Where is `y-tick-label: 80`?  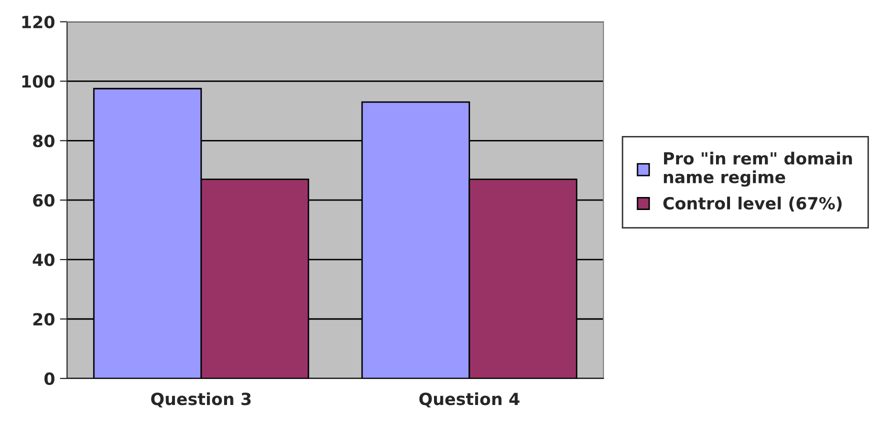 y-tick-label: 80 is located at coordinates (43, 141).